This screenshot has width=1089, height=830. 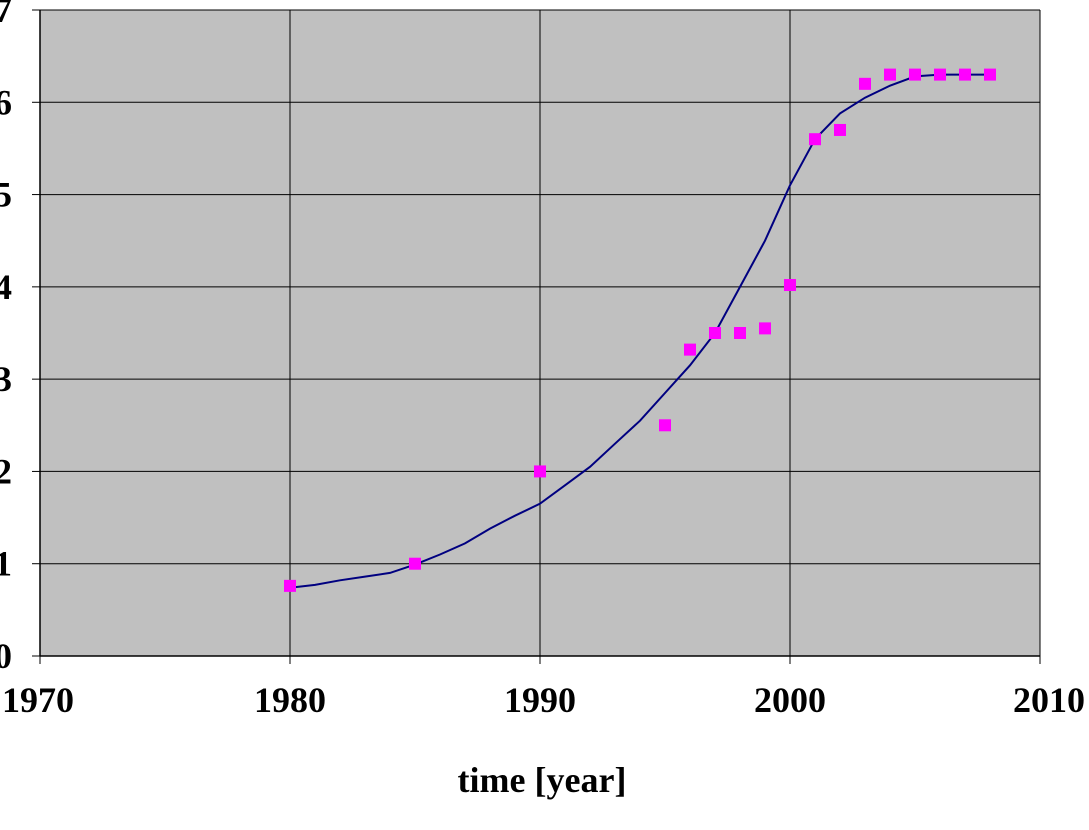 What do you see at coordinates (6, 471) in the screenshot?
I see `y-tick-label: 2` at bounding box center [6, 471].